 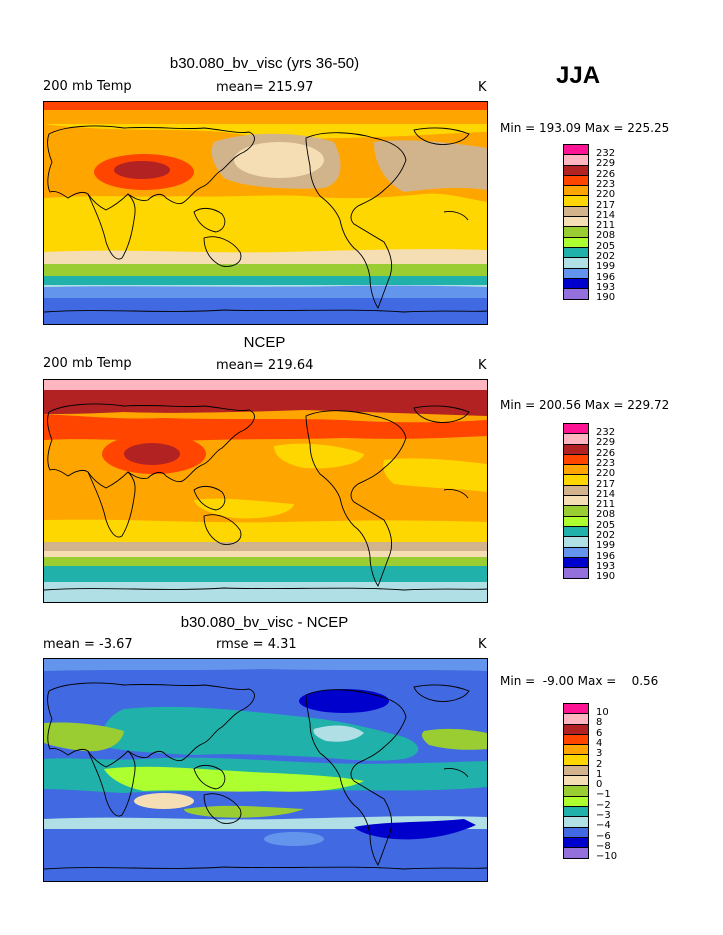 What do you see at coordinates (87, 86) in the screenshot?
I see `panel-1-variable-label: 200 mb Temp` at bounding box center [87, 86].